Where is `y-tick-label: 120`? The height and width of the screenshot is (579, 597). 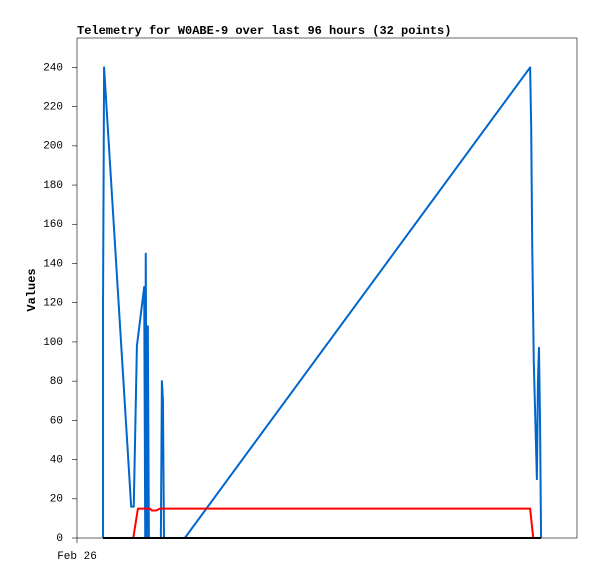 y-tick-label: 120 is located at coordinates (53, 304).